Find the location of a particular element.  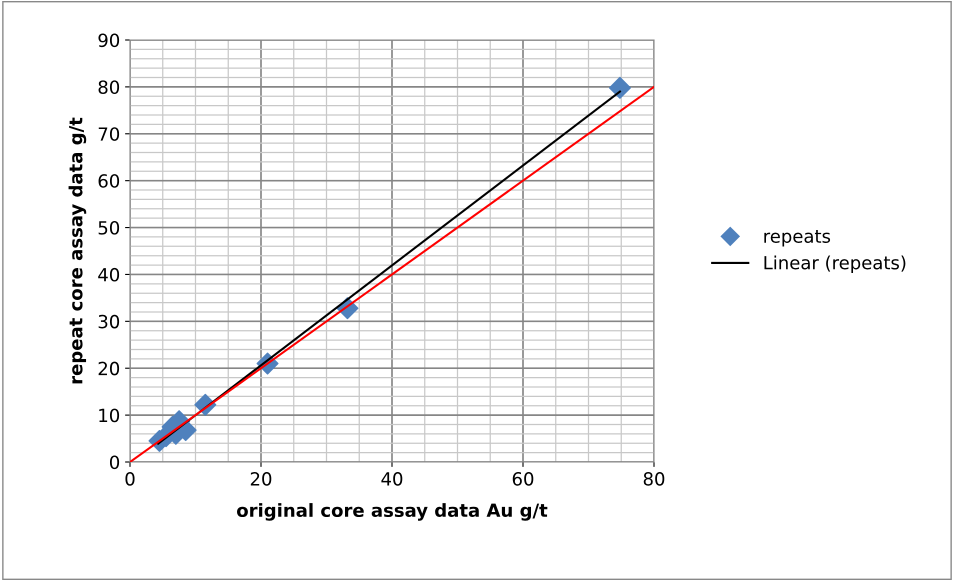

x-tick-label: 40 is located at coordinates (391, 479).